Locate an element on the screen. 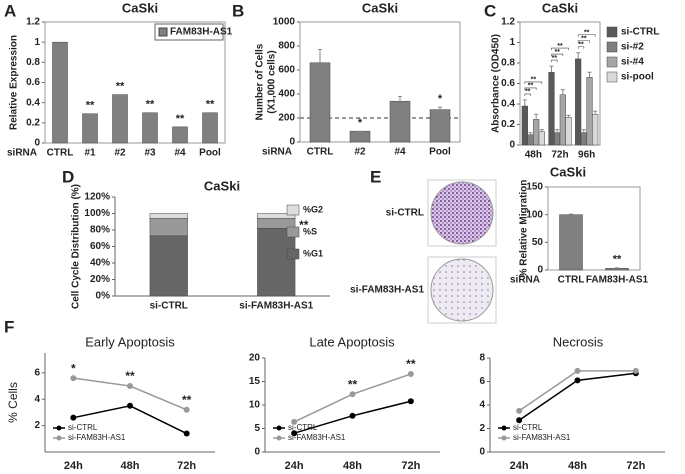  y-tick-label: 400 is located at coordinates (286, 94).